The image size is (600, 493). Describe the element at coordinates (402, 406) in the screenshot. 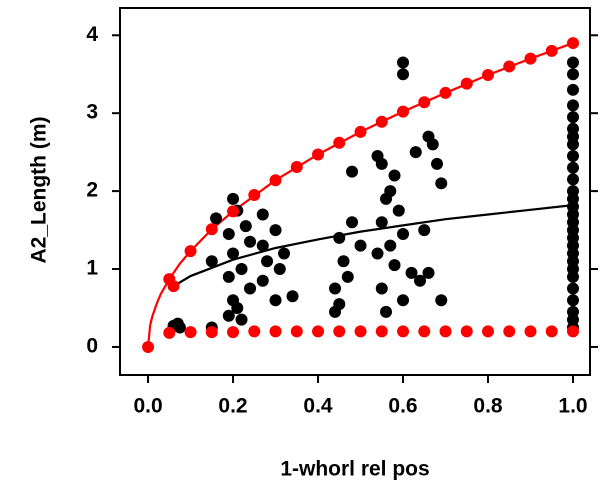

I see `x-tick-label: 0.6` at that location.